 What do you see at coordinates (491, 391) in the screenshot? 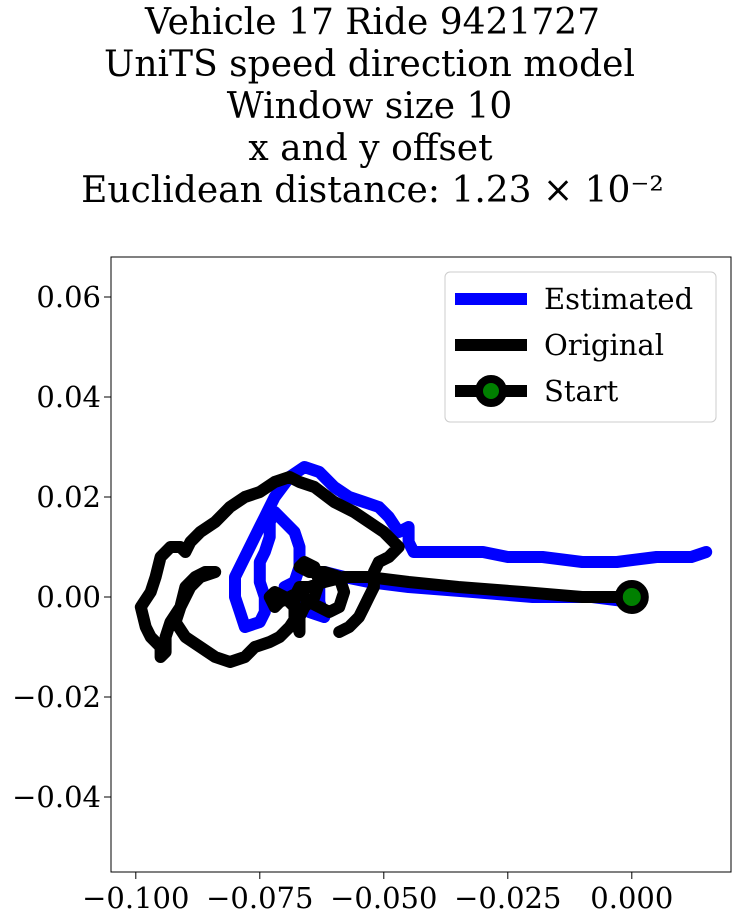
I see `legend-start-marker` at bounding box center [491, 391].